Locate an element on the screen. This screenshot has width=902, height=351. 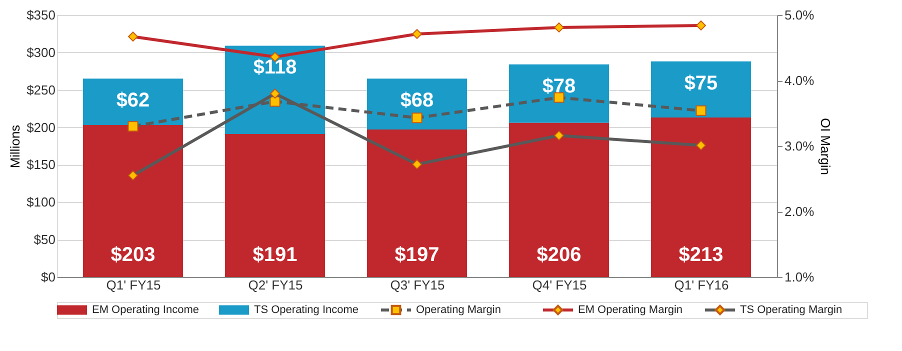
data-label: $75 is located at coordinates (701, 83).